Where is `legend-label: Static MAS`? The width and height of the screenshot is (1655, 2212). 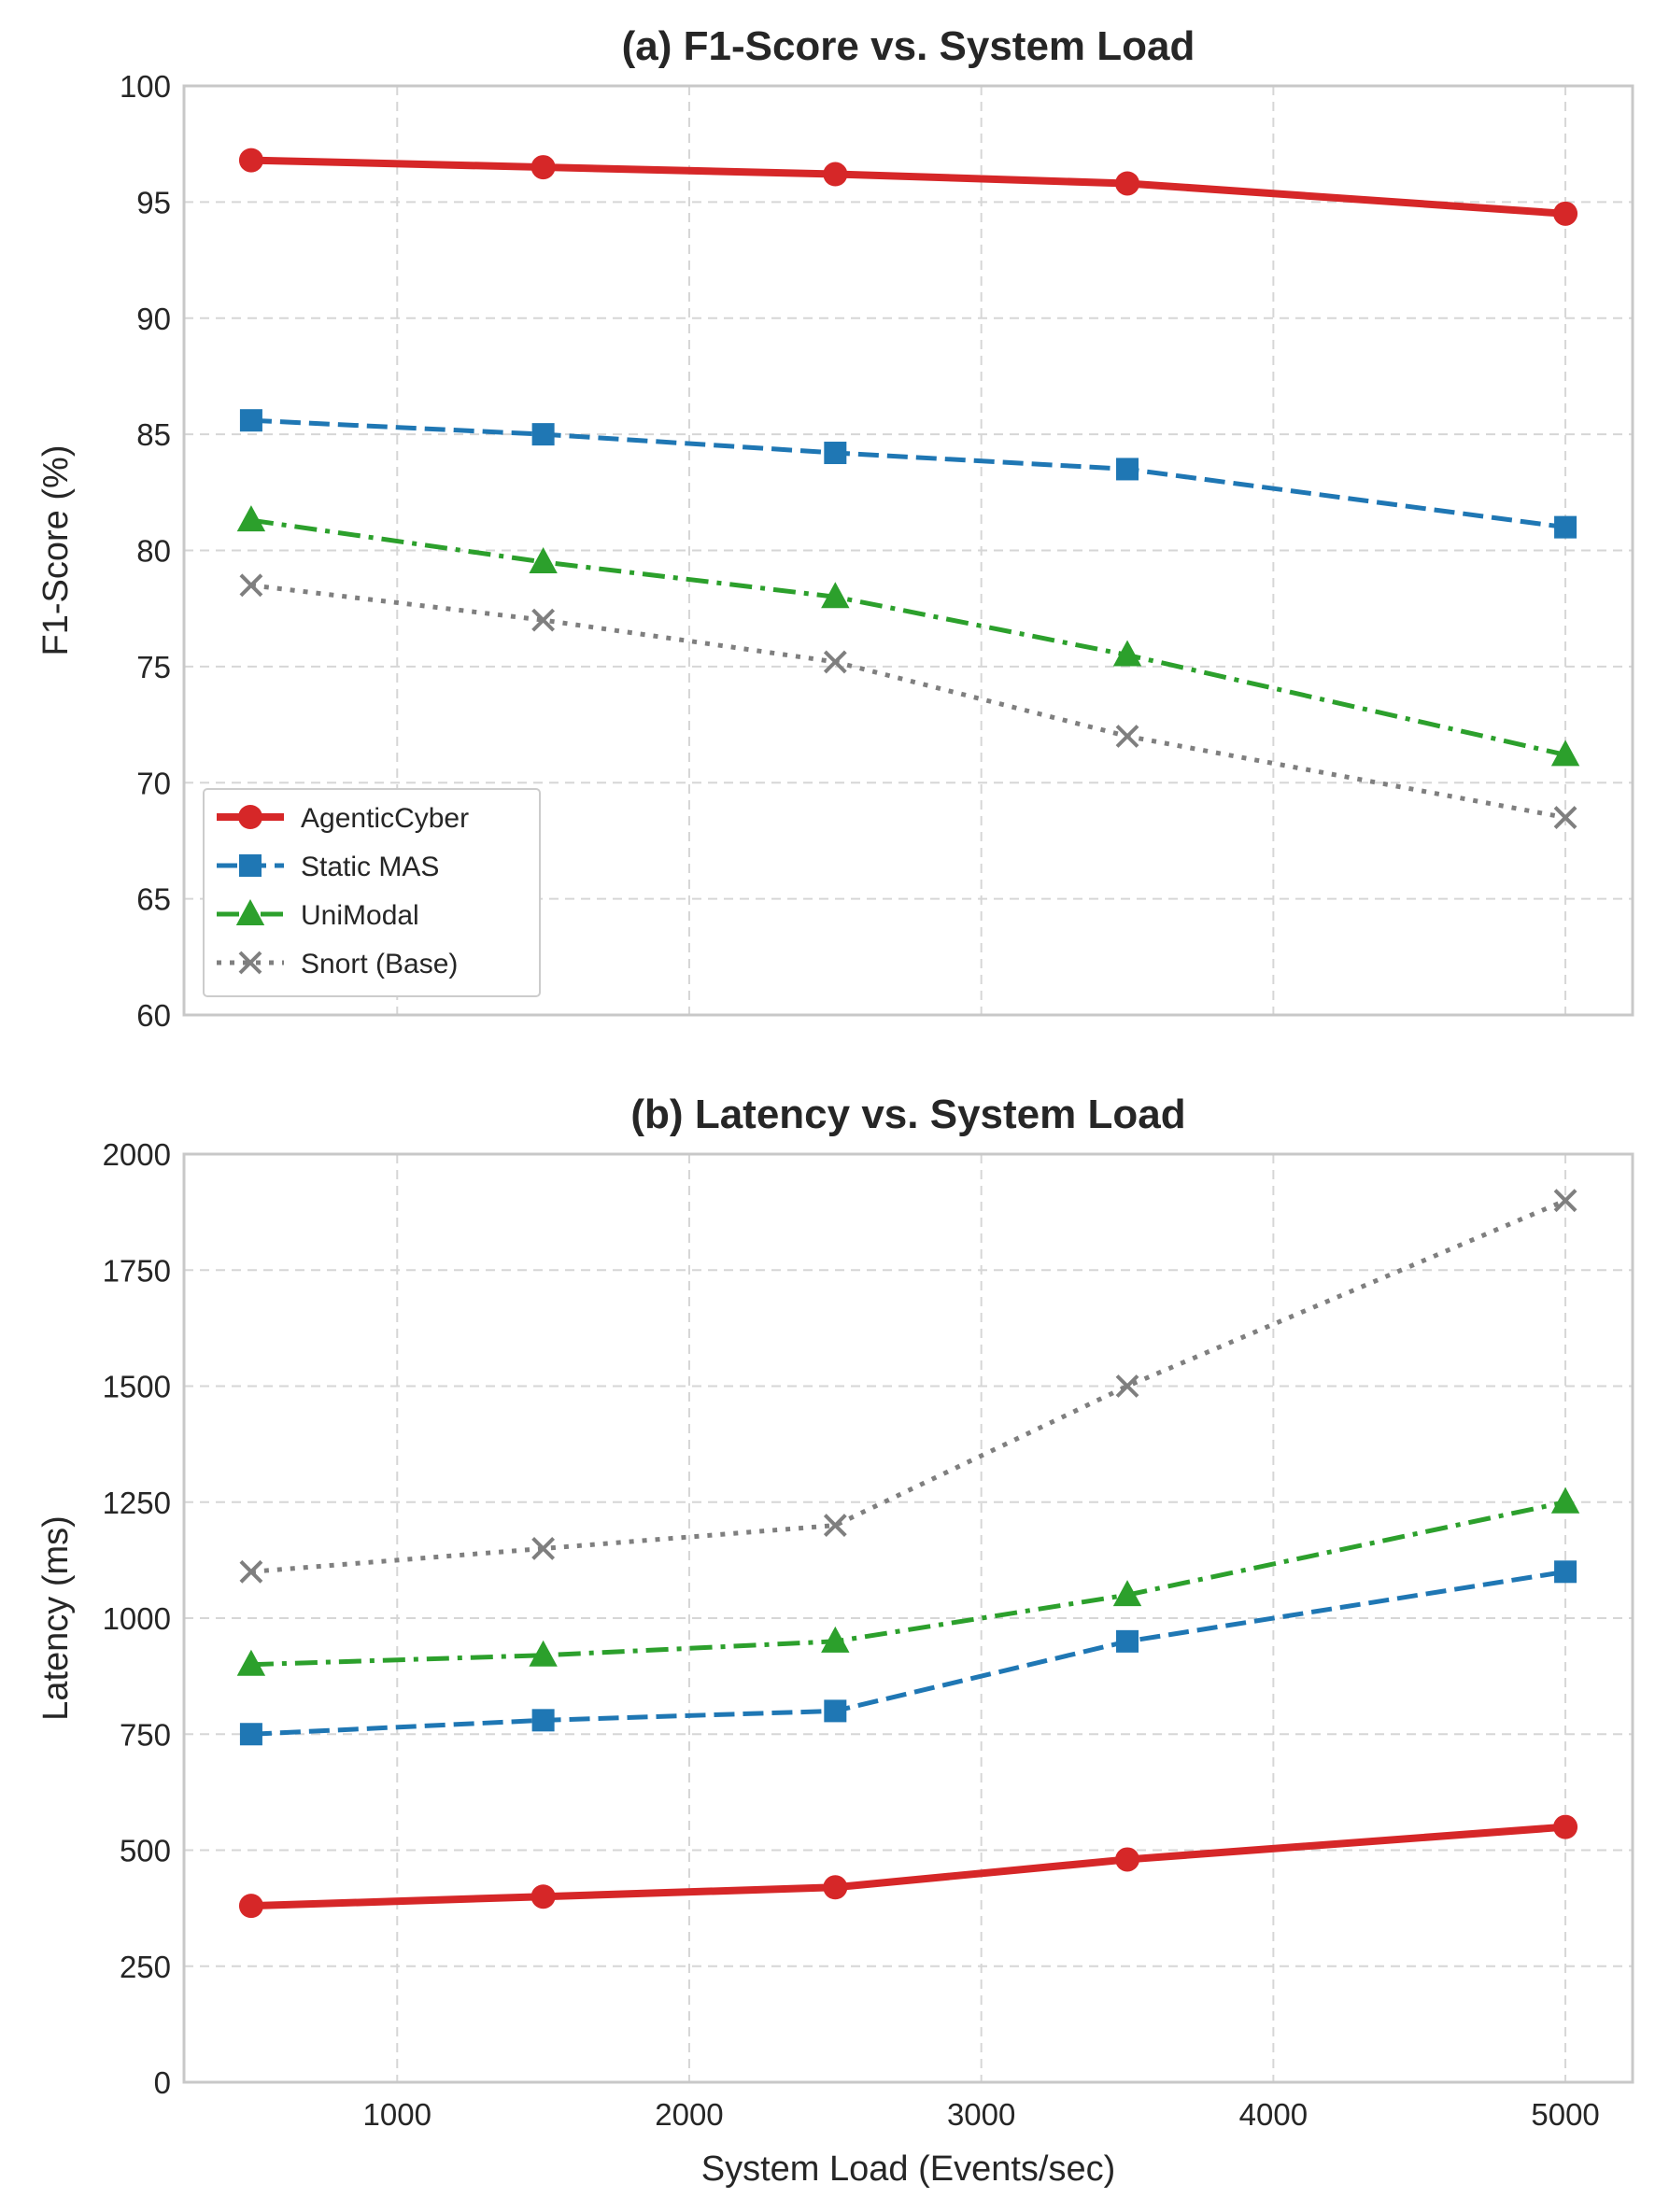
legend-label: Static MAS is located at coordinates (370, 867).